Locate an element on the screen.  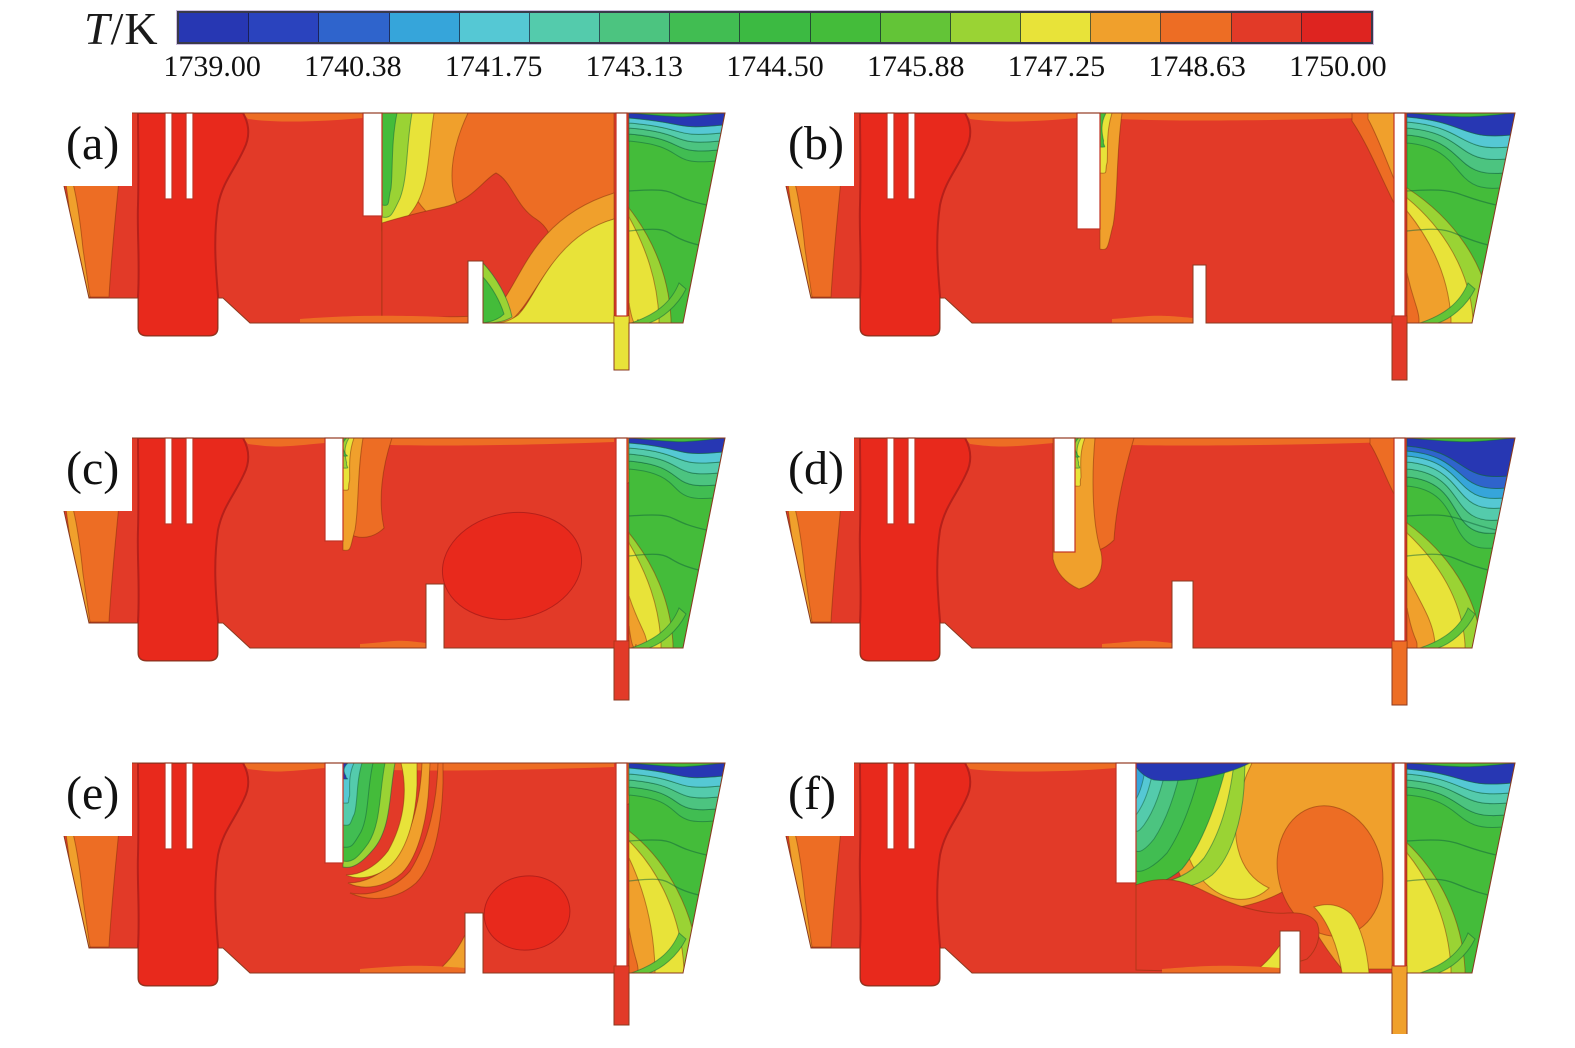
panel-label: (a) is located at coordinates (92, 143).